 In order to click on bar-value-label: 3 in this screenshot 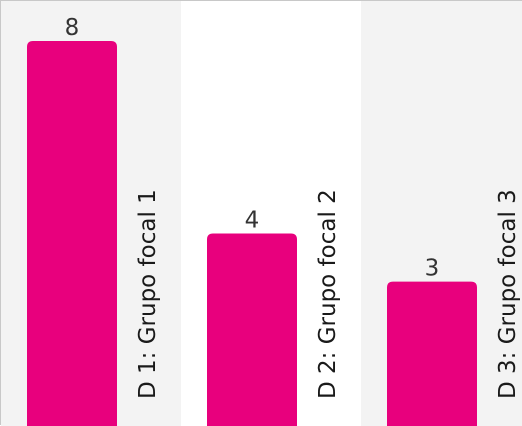, I will do `click(432, 269)`.